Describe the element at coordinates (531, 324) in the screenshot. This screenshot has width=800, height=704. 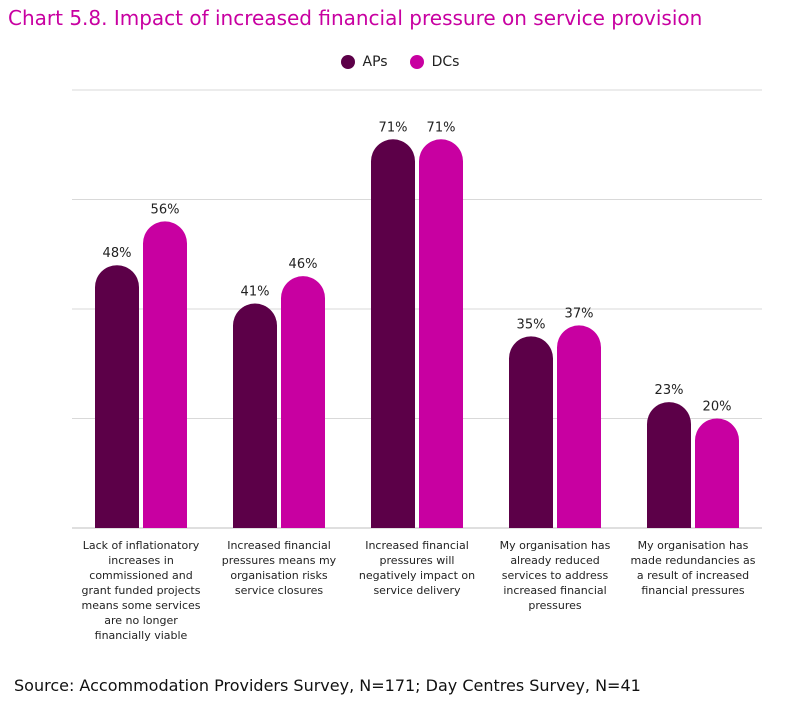
I see `data-label-aps-3: 35%` at that location.